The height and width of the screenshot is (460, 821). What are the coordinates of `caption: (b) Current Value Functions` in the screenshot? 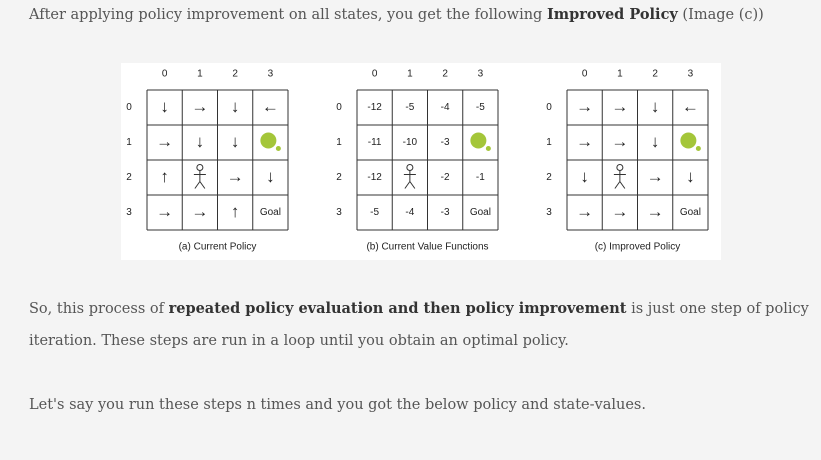 It's located at (427, 247).